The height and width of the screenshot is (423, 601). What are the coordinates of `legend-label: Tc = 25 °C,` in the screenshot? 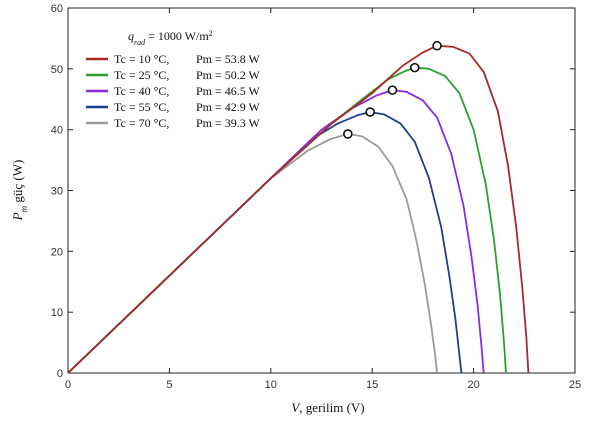 It's located at (141, 75).